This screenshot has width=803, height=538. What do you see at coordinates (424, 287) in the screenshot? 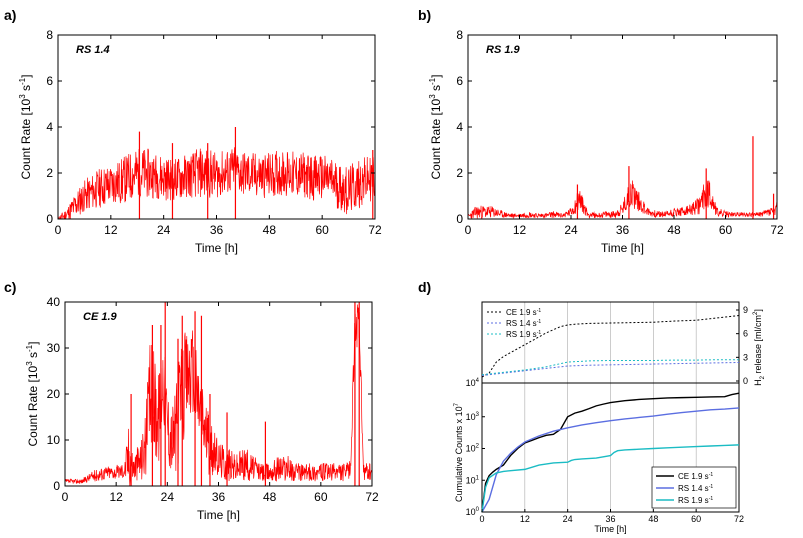
I see `panel-label-d: d)` at bounding box center [424, 287].